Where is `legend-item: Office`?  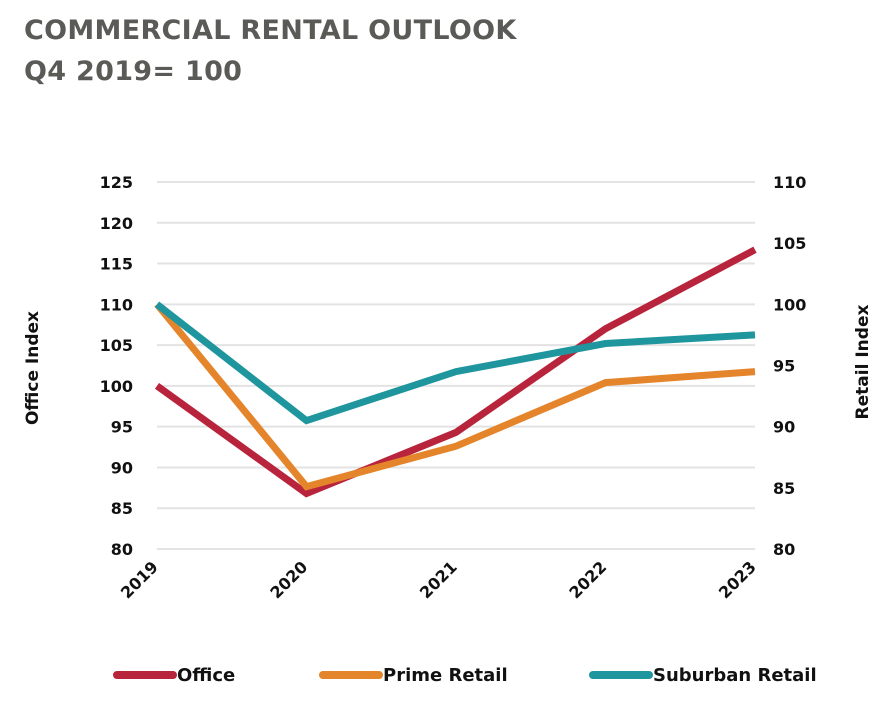 legend-item: Office is located at coordinates (174, 675).